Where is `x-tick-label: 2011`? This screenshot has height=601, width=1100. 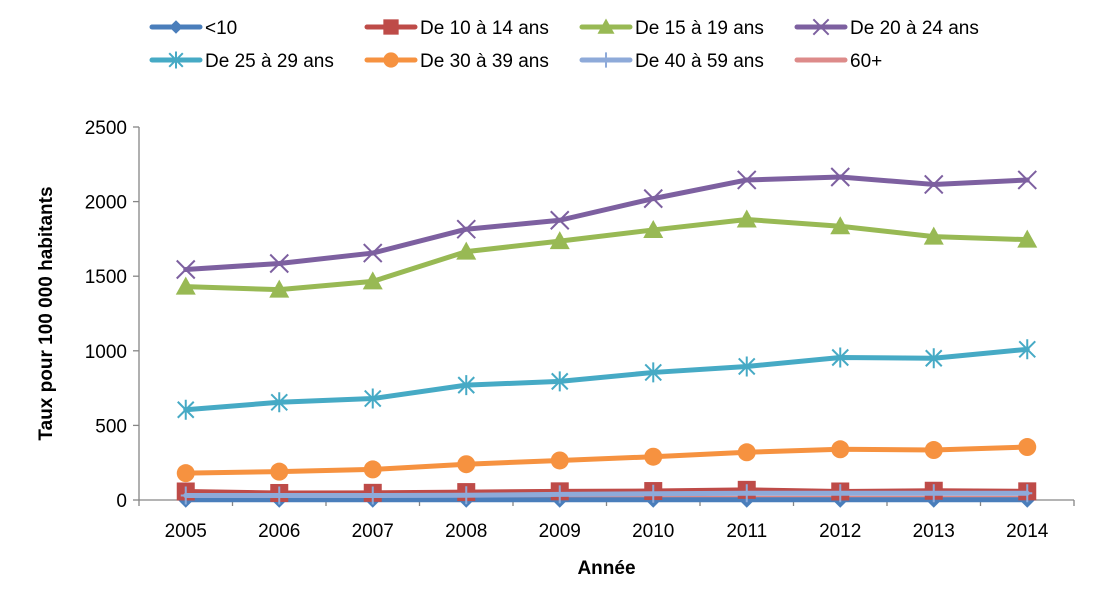
x-tick-label: 2011 is located at coordinates (746, 531).